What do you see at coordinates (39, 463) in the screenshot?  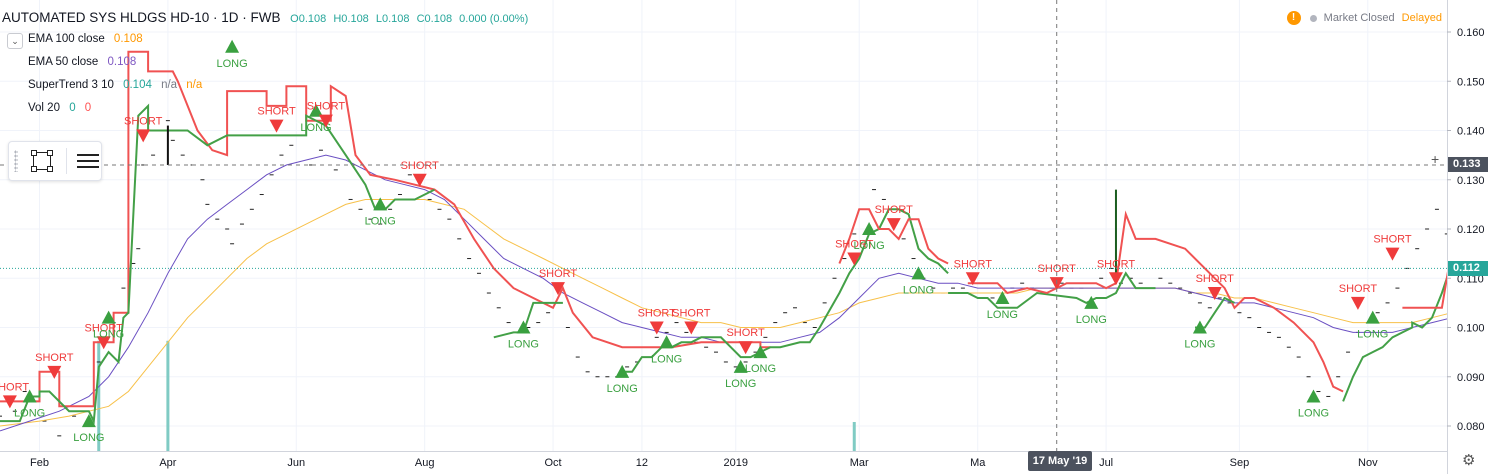 I see `x-tick-label: Feb` at bounding box center [39, 463].